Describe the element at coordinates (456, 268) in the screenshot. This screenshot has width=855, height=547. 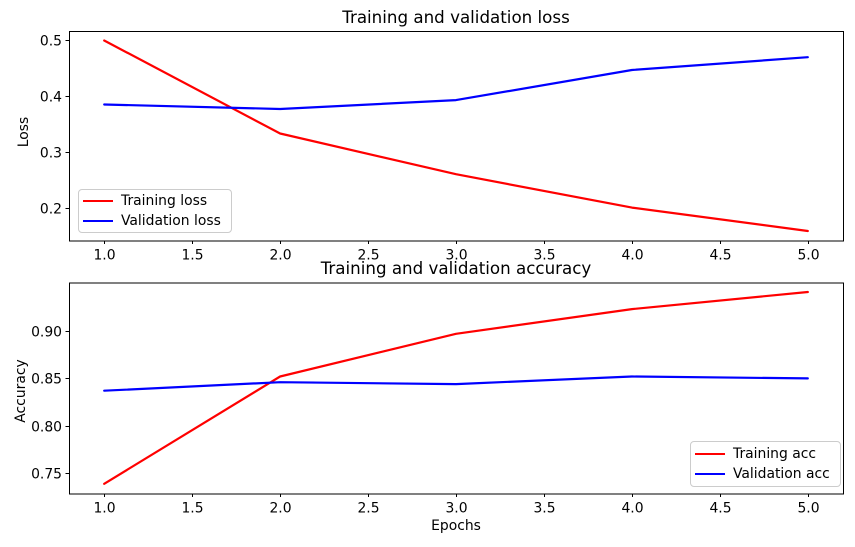
I see `accuracy-chart-title: Training and validation accuracy` at that location.